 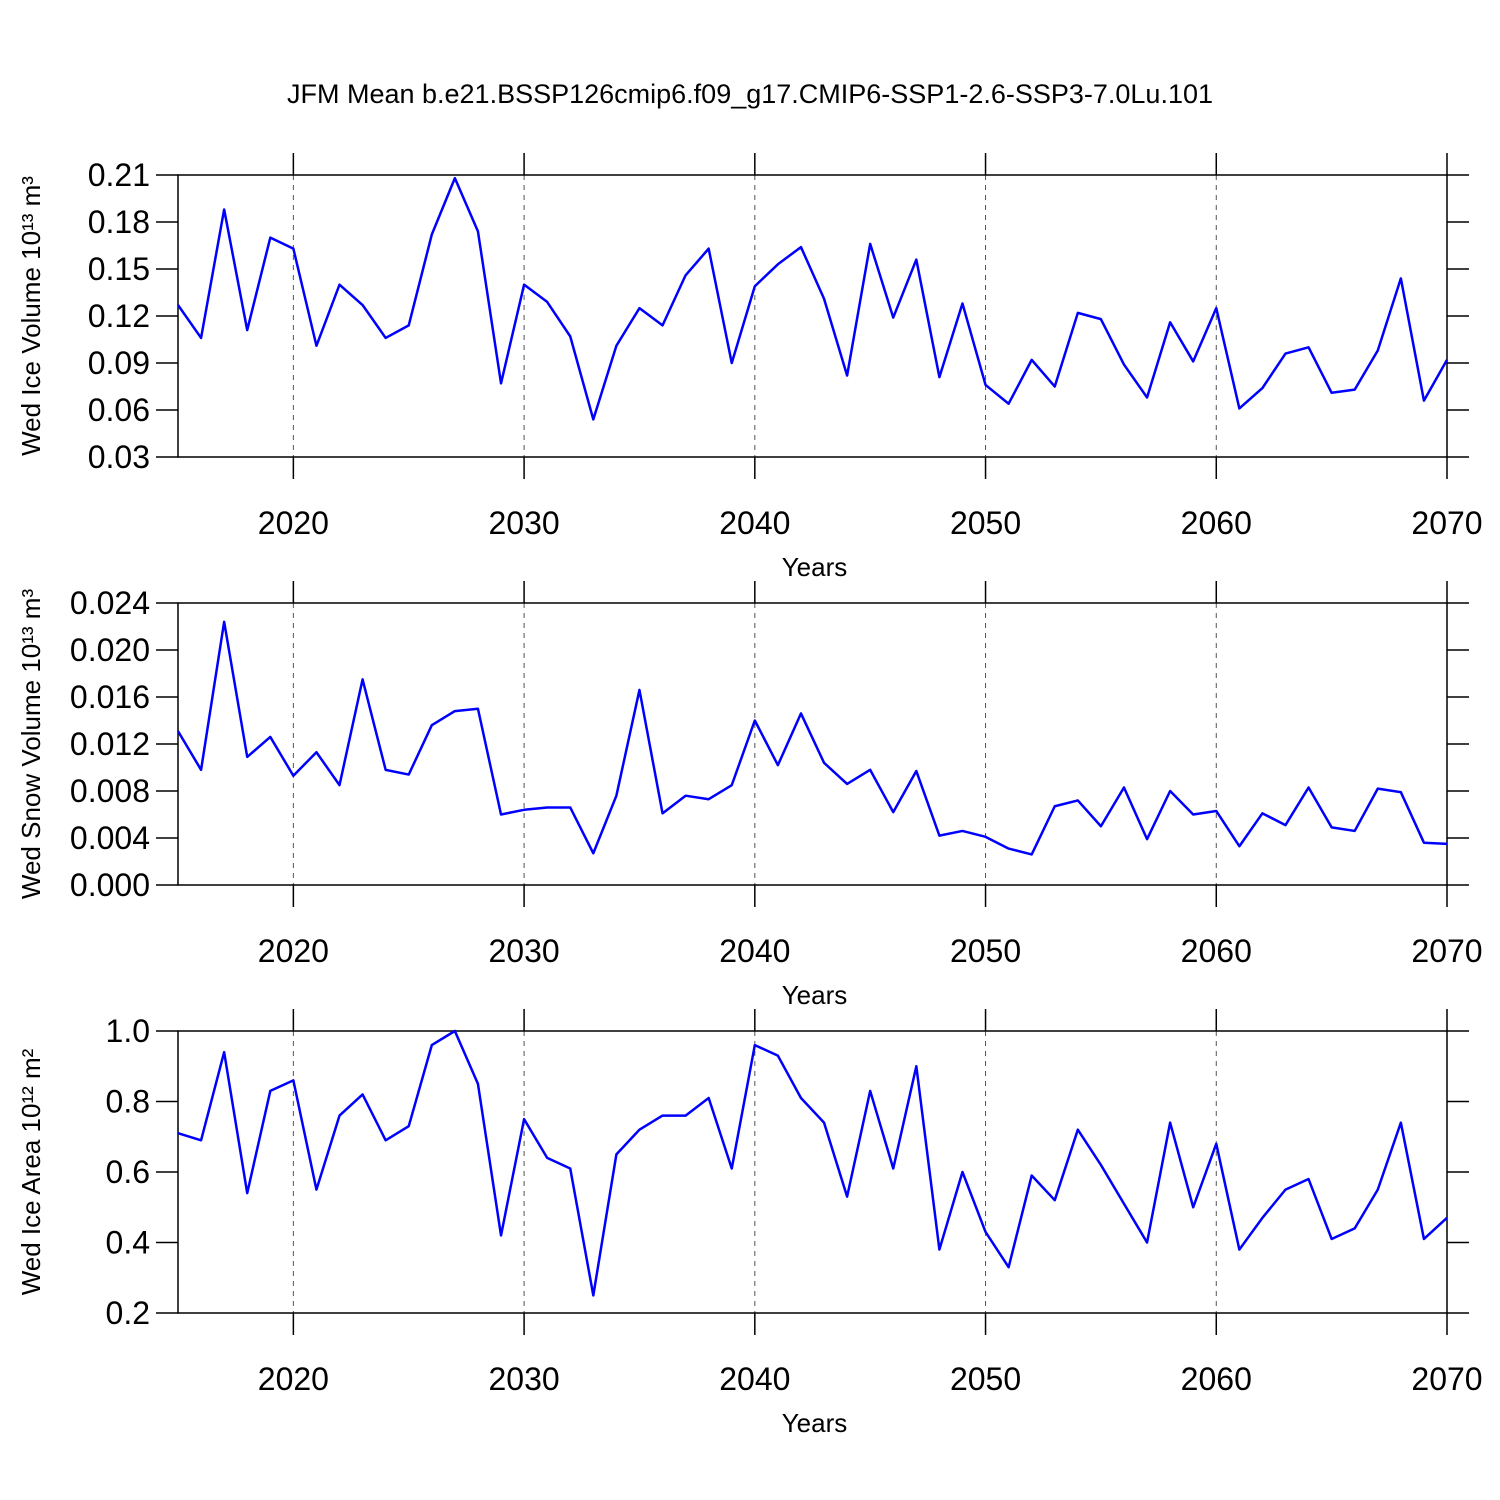 What do you see at coordinates (110, 650) in the screenshot?
I see `y-tick-label: 0.020` at bounding box center [110, 650].